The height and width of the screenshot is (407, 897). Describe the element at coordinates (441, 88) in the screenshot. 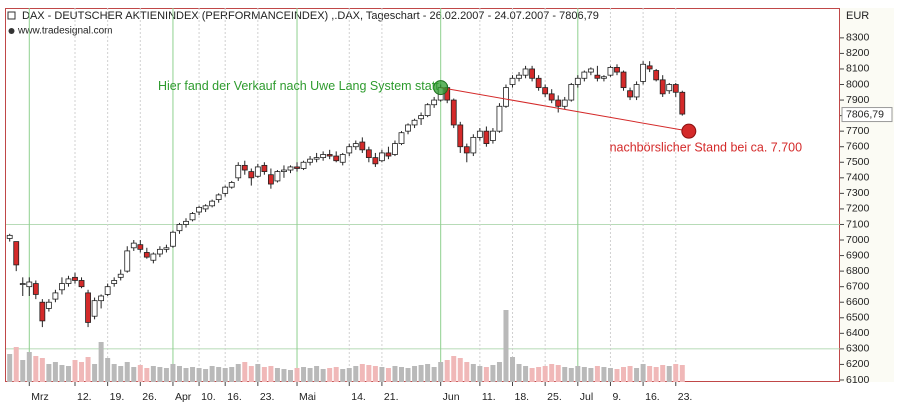

I see `annotation-point` at that location.